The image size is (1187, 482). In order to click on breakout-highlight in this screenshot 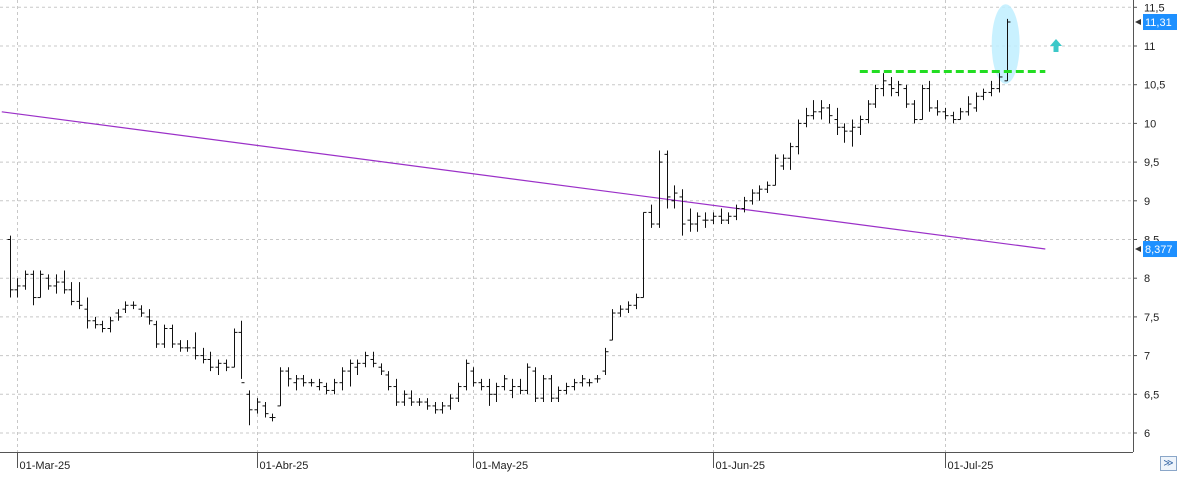, I will do `click(1005, 44)`.